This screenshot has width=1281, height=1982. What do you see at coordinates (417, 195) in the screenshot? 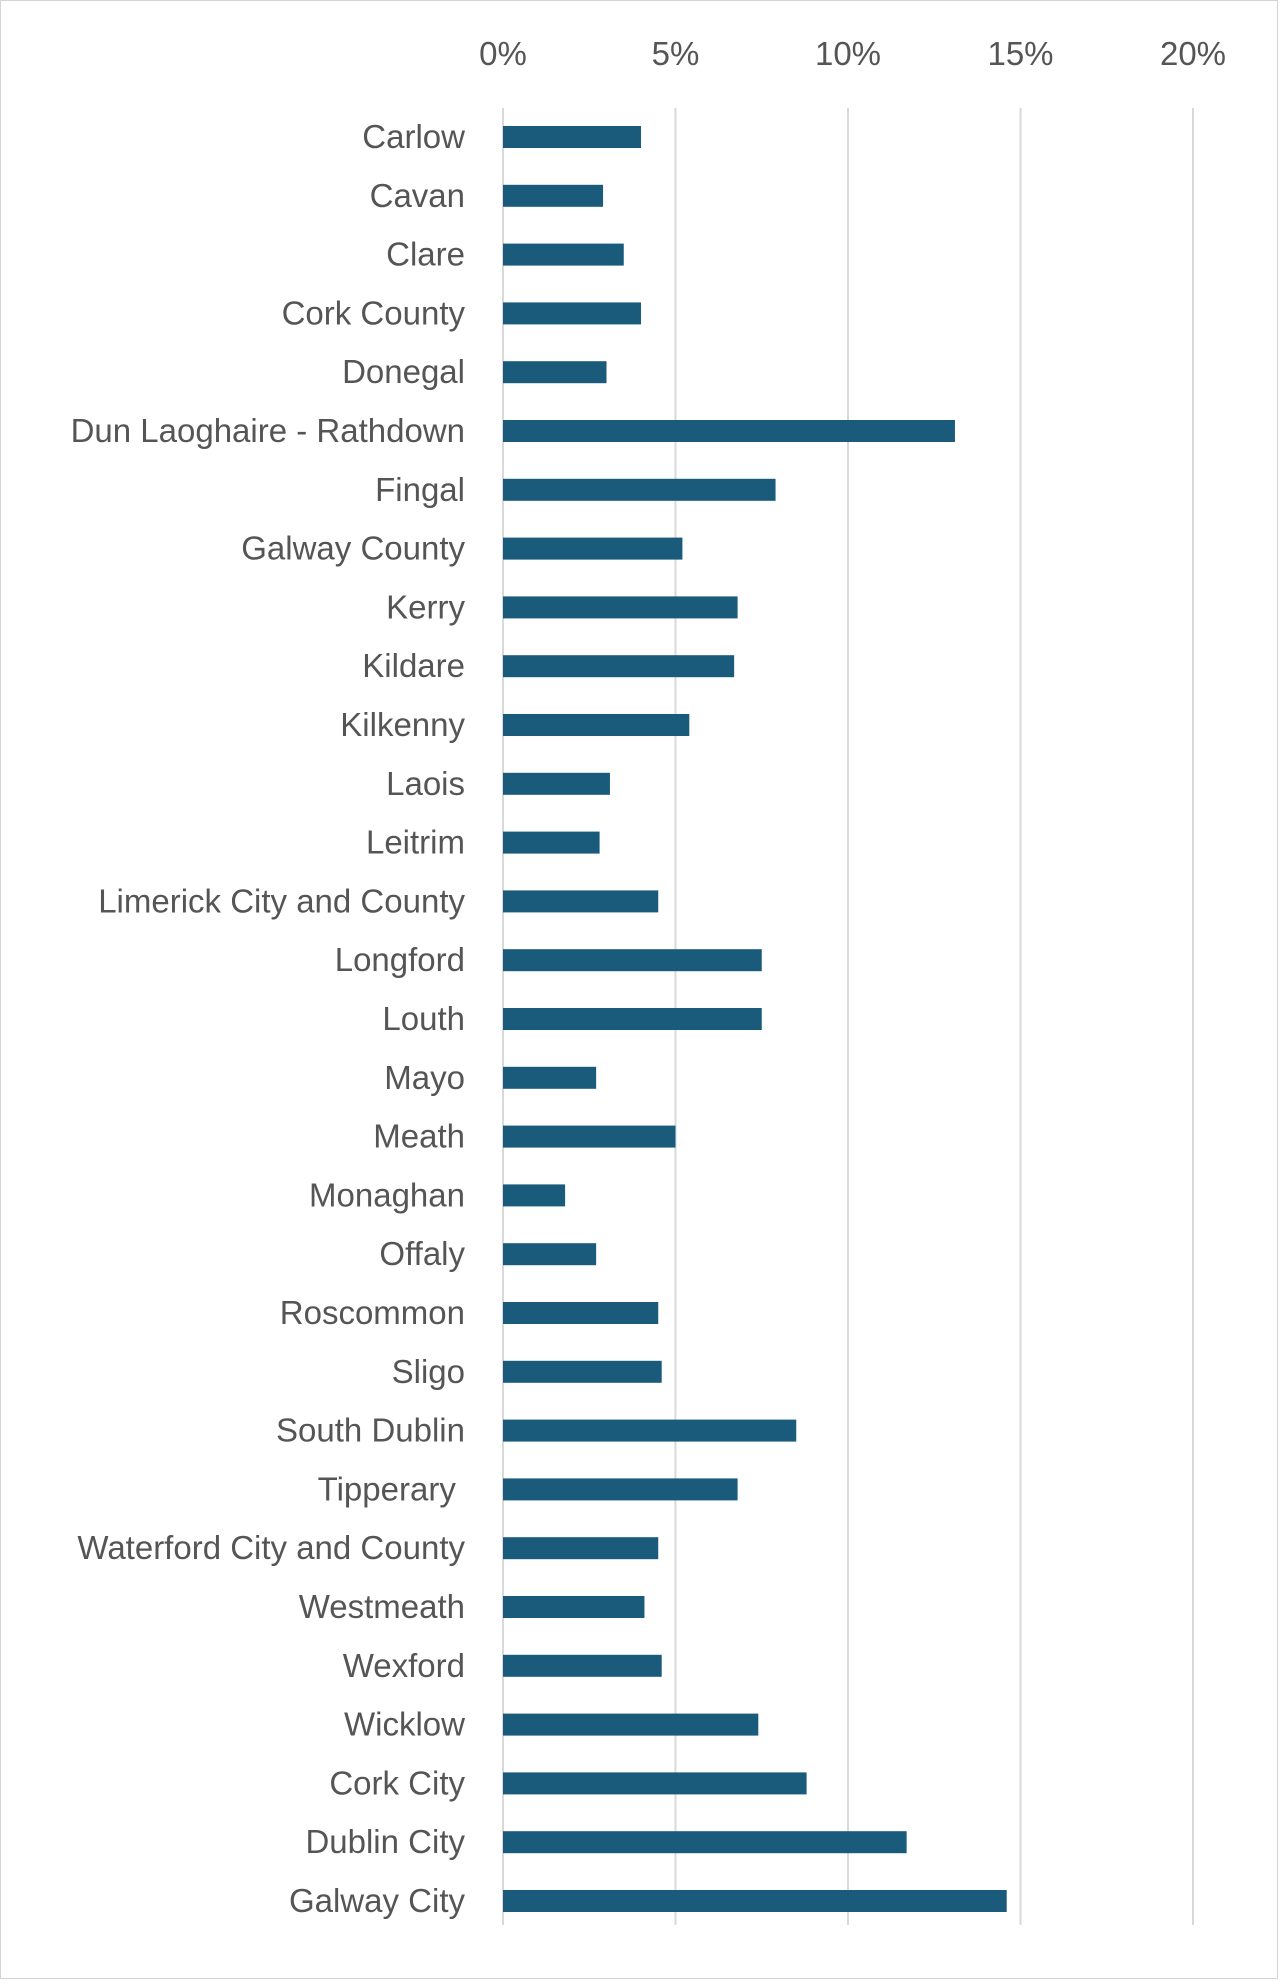
I see `category-label: Cavan` at bounding box center [417, 195].